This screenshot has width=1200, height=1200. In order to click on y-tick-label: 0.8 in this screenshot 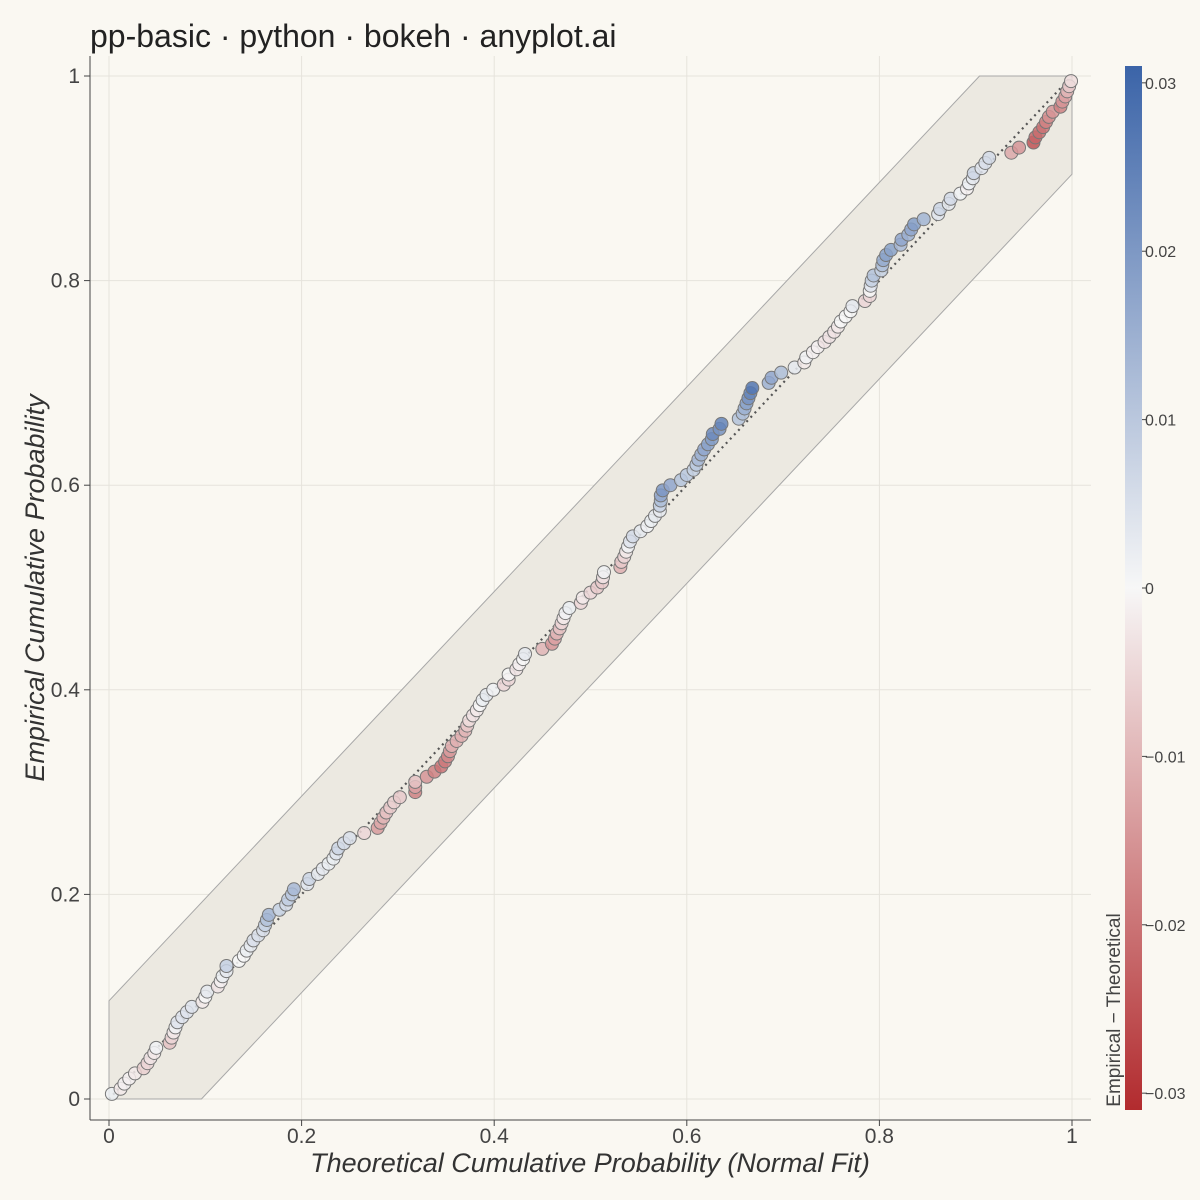, I will do `click(65, 281)`.